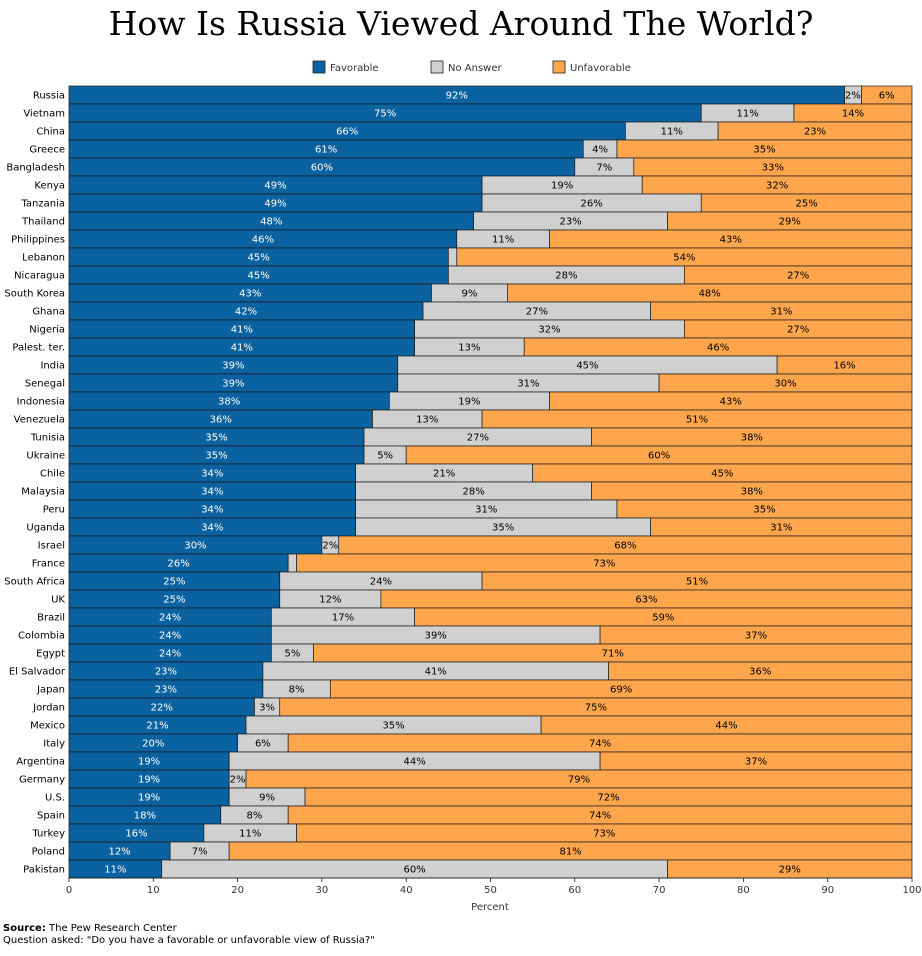 This screenshot has height=956, width=922. What do you see at coordinates (119, 852) in the screenshot?
I see `value-label-favorable-poland: 12%` at bounding box center [119, 852].